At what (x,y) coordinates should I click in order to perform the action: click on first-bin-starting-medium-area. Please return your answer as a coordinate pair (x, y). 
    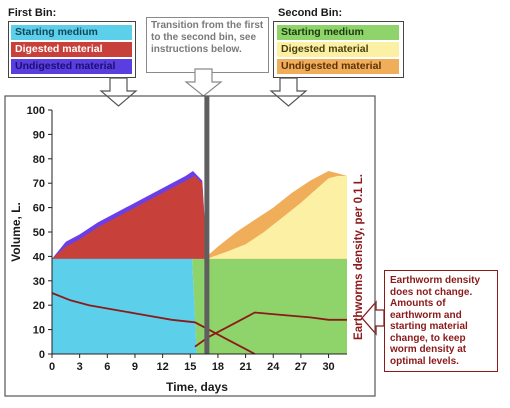
    Looking at the image, I should click on (124, 306).